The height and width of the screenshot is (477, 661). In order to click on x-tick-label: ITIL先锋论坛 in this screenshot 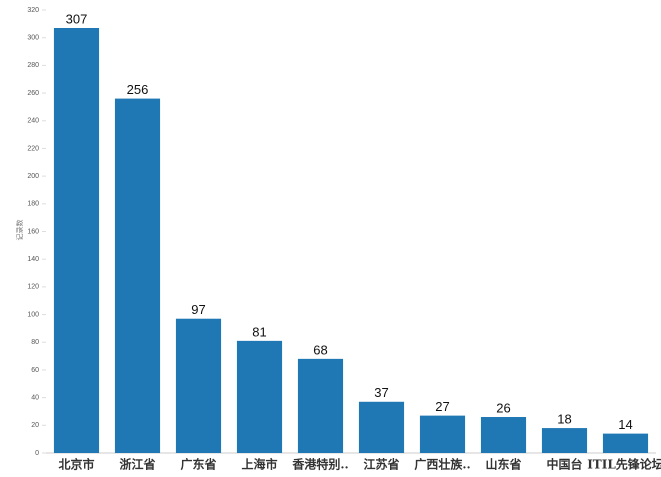, I will do `click(624, 464)`.